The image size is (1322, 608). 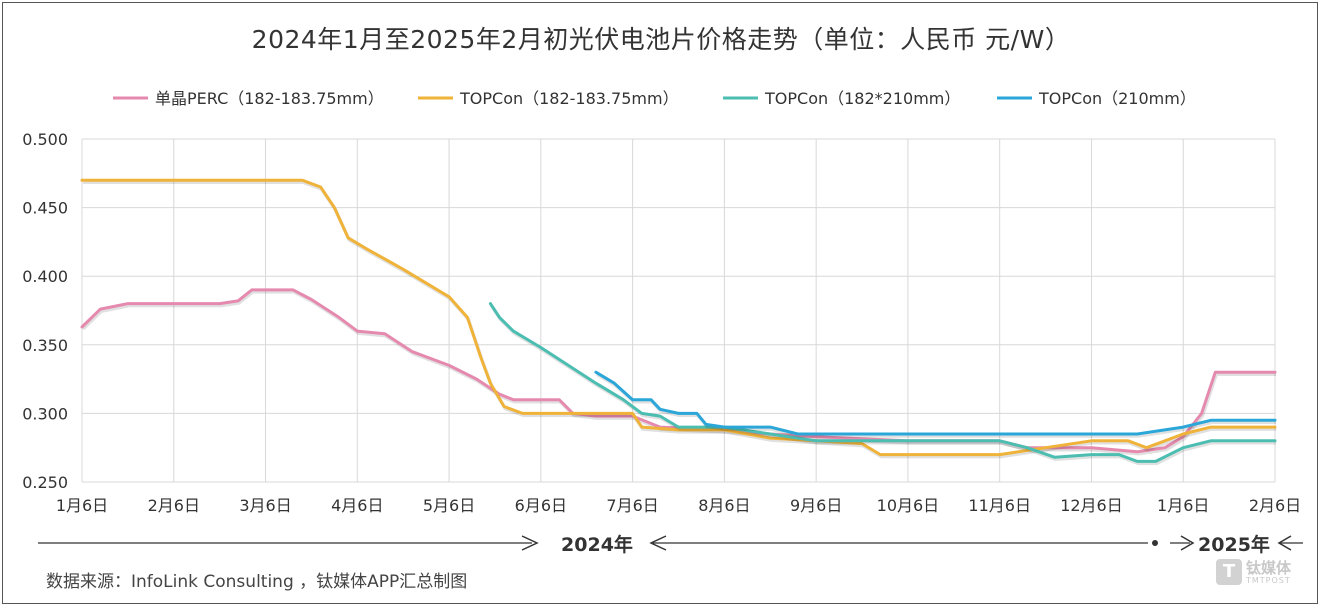 What do you see at coordinates (569, 98) in the screenshot?
I see `legend-label: TOPCon（182-183.75mm）` at bounding box center [569, 98].